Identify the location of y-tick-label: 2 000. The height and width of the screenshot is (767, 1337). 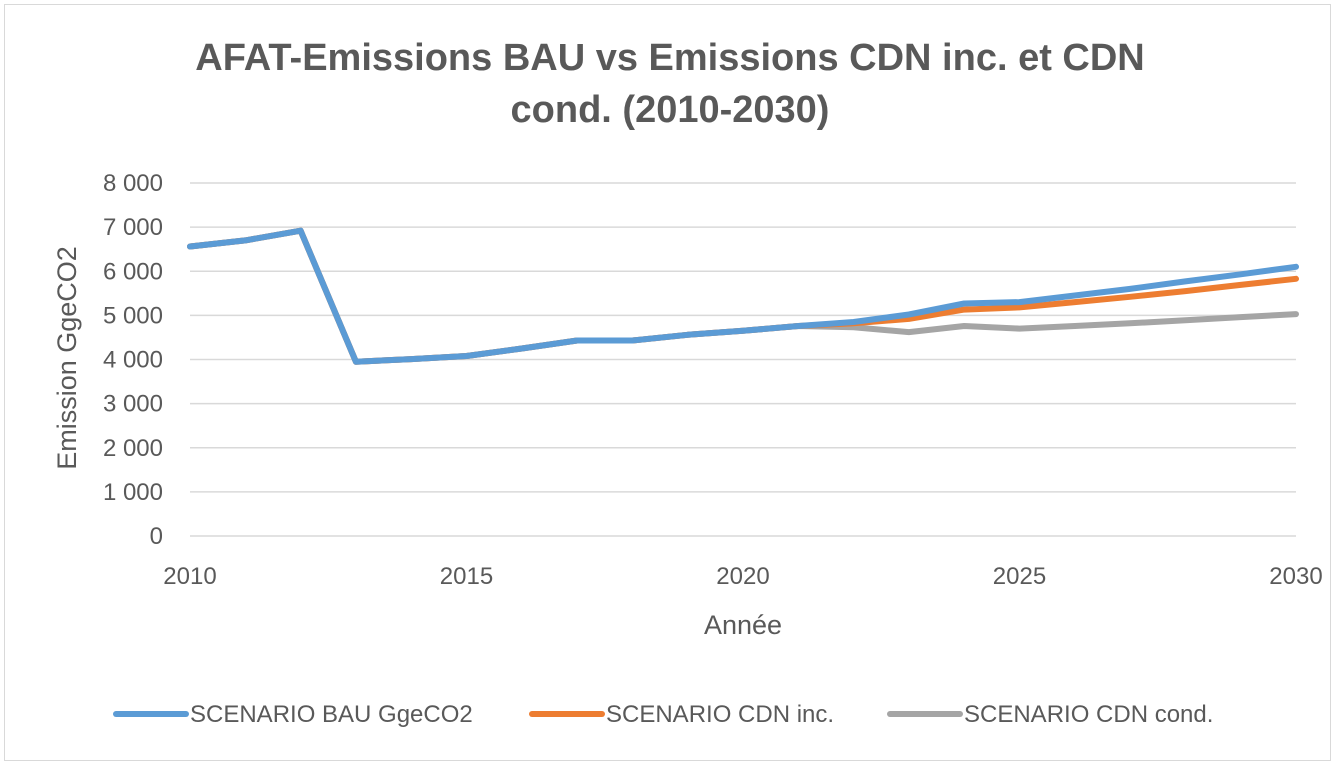
(133, 448).